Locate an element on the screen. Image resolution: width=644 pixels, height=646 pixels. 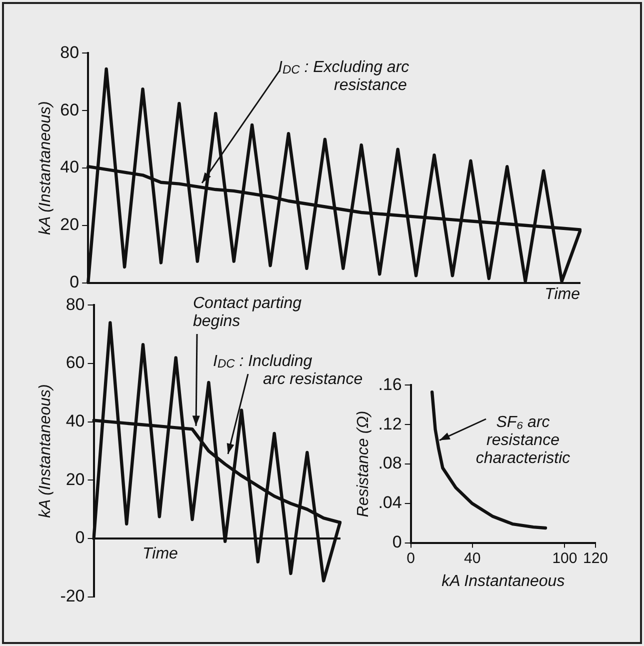
y-tick-label: -20 is located at coordinates (72, 596).